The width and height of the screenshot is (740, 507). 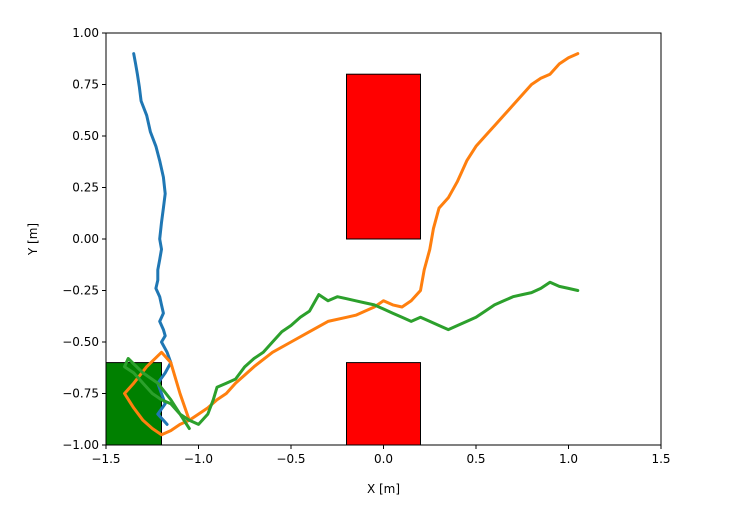 I want to click on y-tick-label: −1.00, so click(x=80, y=445).